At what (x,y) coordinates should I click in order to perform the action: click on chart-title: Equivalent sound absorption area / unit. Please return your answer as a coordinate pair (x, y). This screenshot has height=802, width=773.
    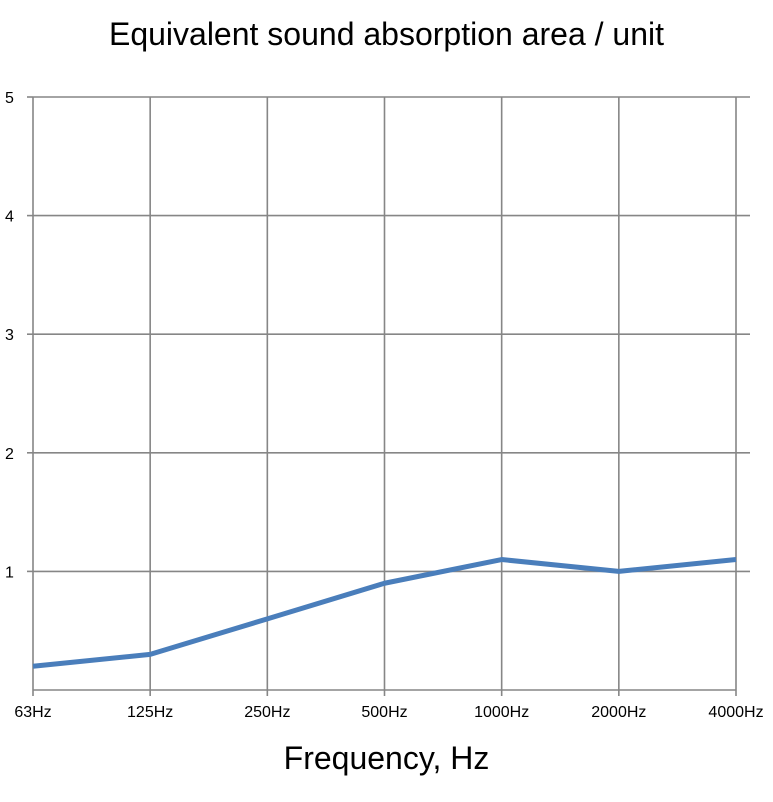
    Looking at the image, I should click on (386, 34).